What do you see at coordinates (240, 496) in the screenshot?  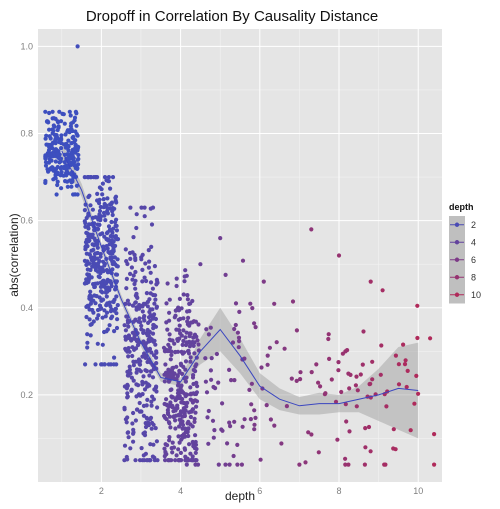 I see `x-axis-title: depth` at bounding box center [240, 496].